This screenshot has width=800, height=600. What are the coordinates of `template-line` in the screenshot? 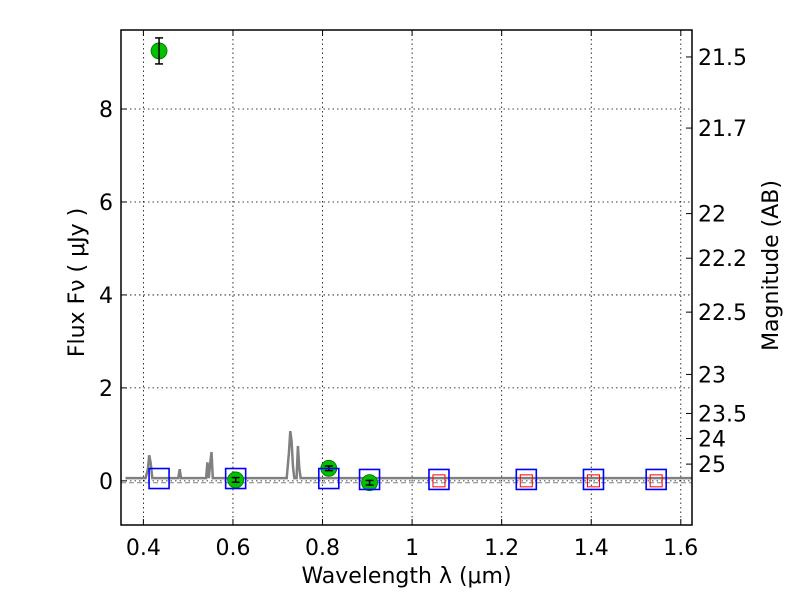 It's located at (408, 455).